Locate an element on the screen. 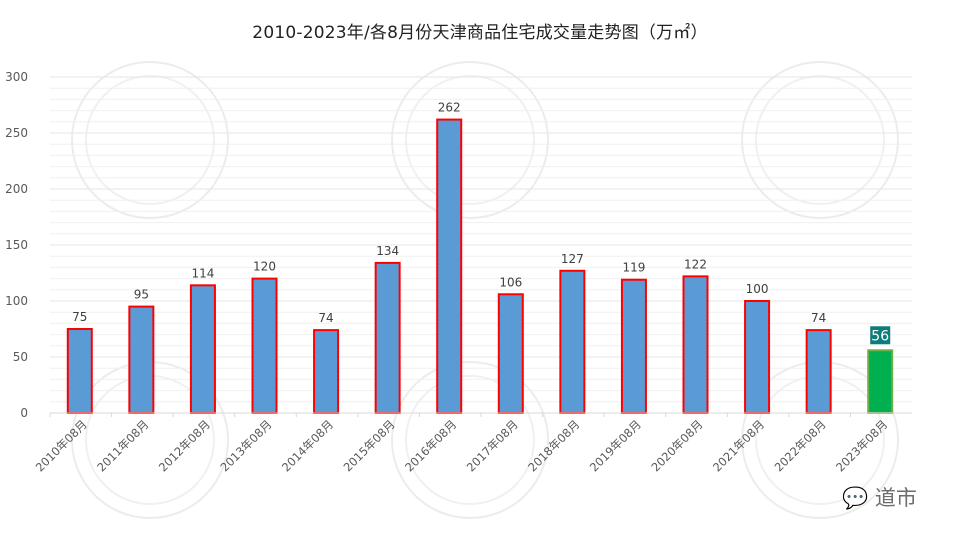 The width and height of the screenshot is (960, 540). bar: 106 is located at coordinates (510, 344).